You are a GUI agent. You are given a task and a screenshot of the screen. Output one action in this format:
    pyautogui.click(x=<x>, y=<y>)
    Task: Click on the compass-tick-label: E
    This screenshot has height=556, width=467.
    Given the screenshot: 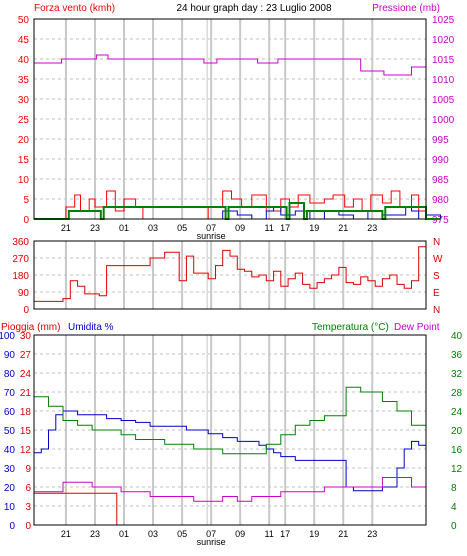 What is the action you would take?
    pyautogui.click(x=436, y=293)
    